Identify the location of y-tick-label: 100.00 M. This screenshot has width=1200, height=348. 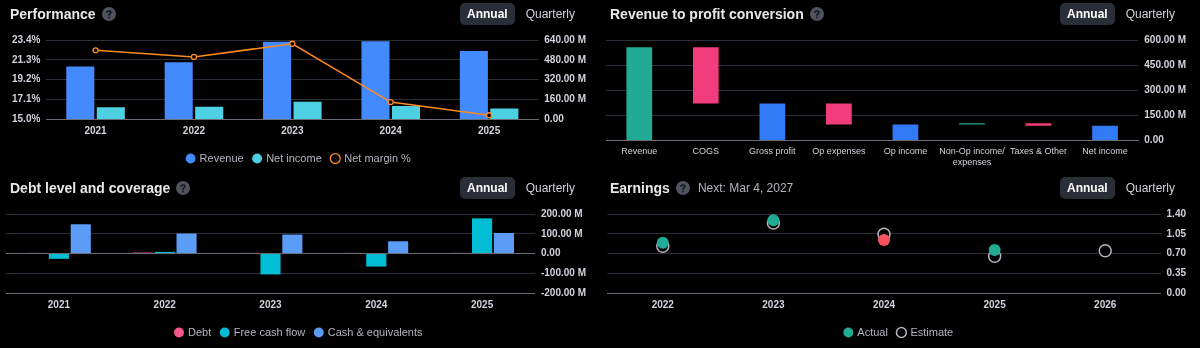
(561, 233).